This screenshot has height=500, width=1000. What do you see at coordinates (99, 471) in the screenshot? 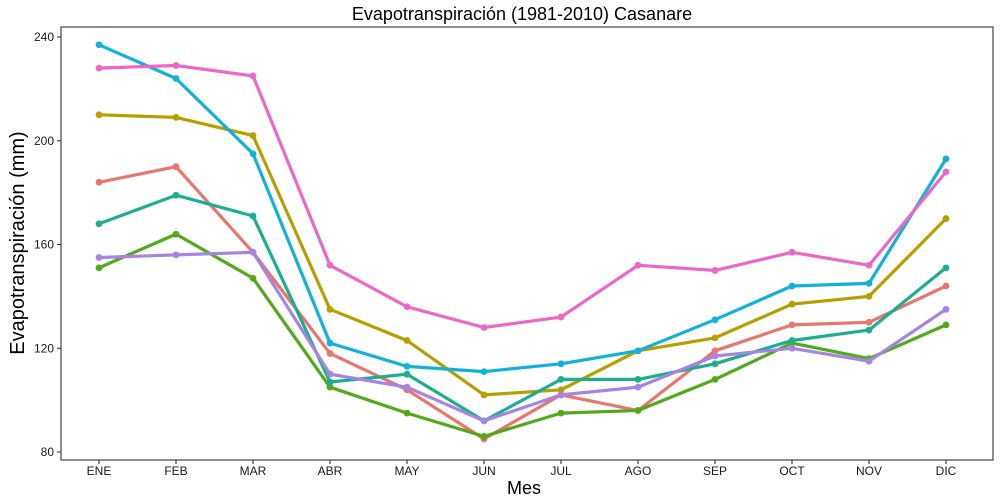
I see `x-tick-label: ENE` at bounding box center [99, 471].